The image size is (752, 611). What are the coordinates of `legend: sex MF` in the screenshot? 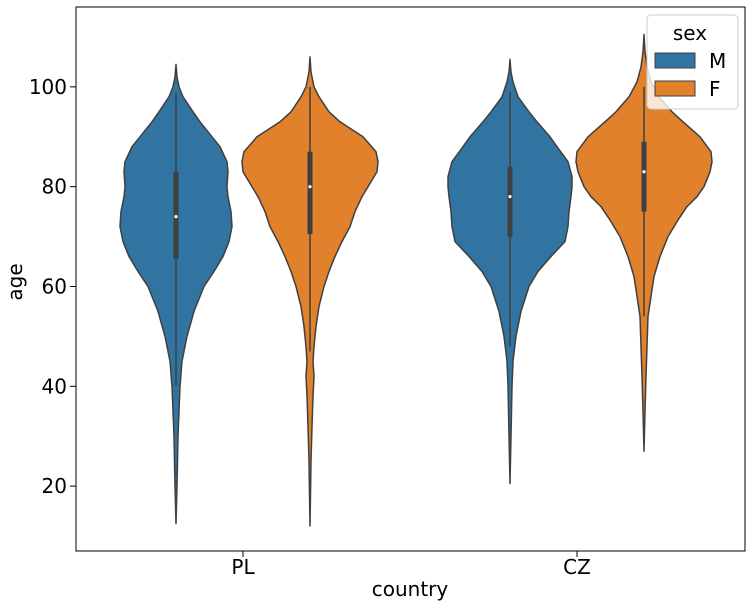 It's located at (692, 62).